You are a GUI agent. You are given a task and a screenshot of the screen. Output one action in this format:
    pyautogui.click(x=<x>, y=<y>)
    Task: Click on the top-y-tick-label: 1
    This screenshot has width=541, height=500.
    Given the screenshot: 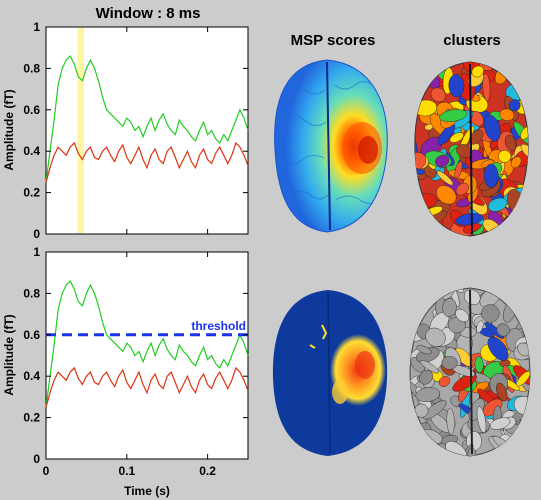 What is the action you would take?
    pyautogui.click(x=36, y=27)
    